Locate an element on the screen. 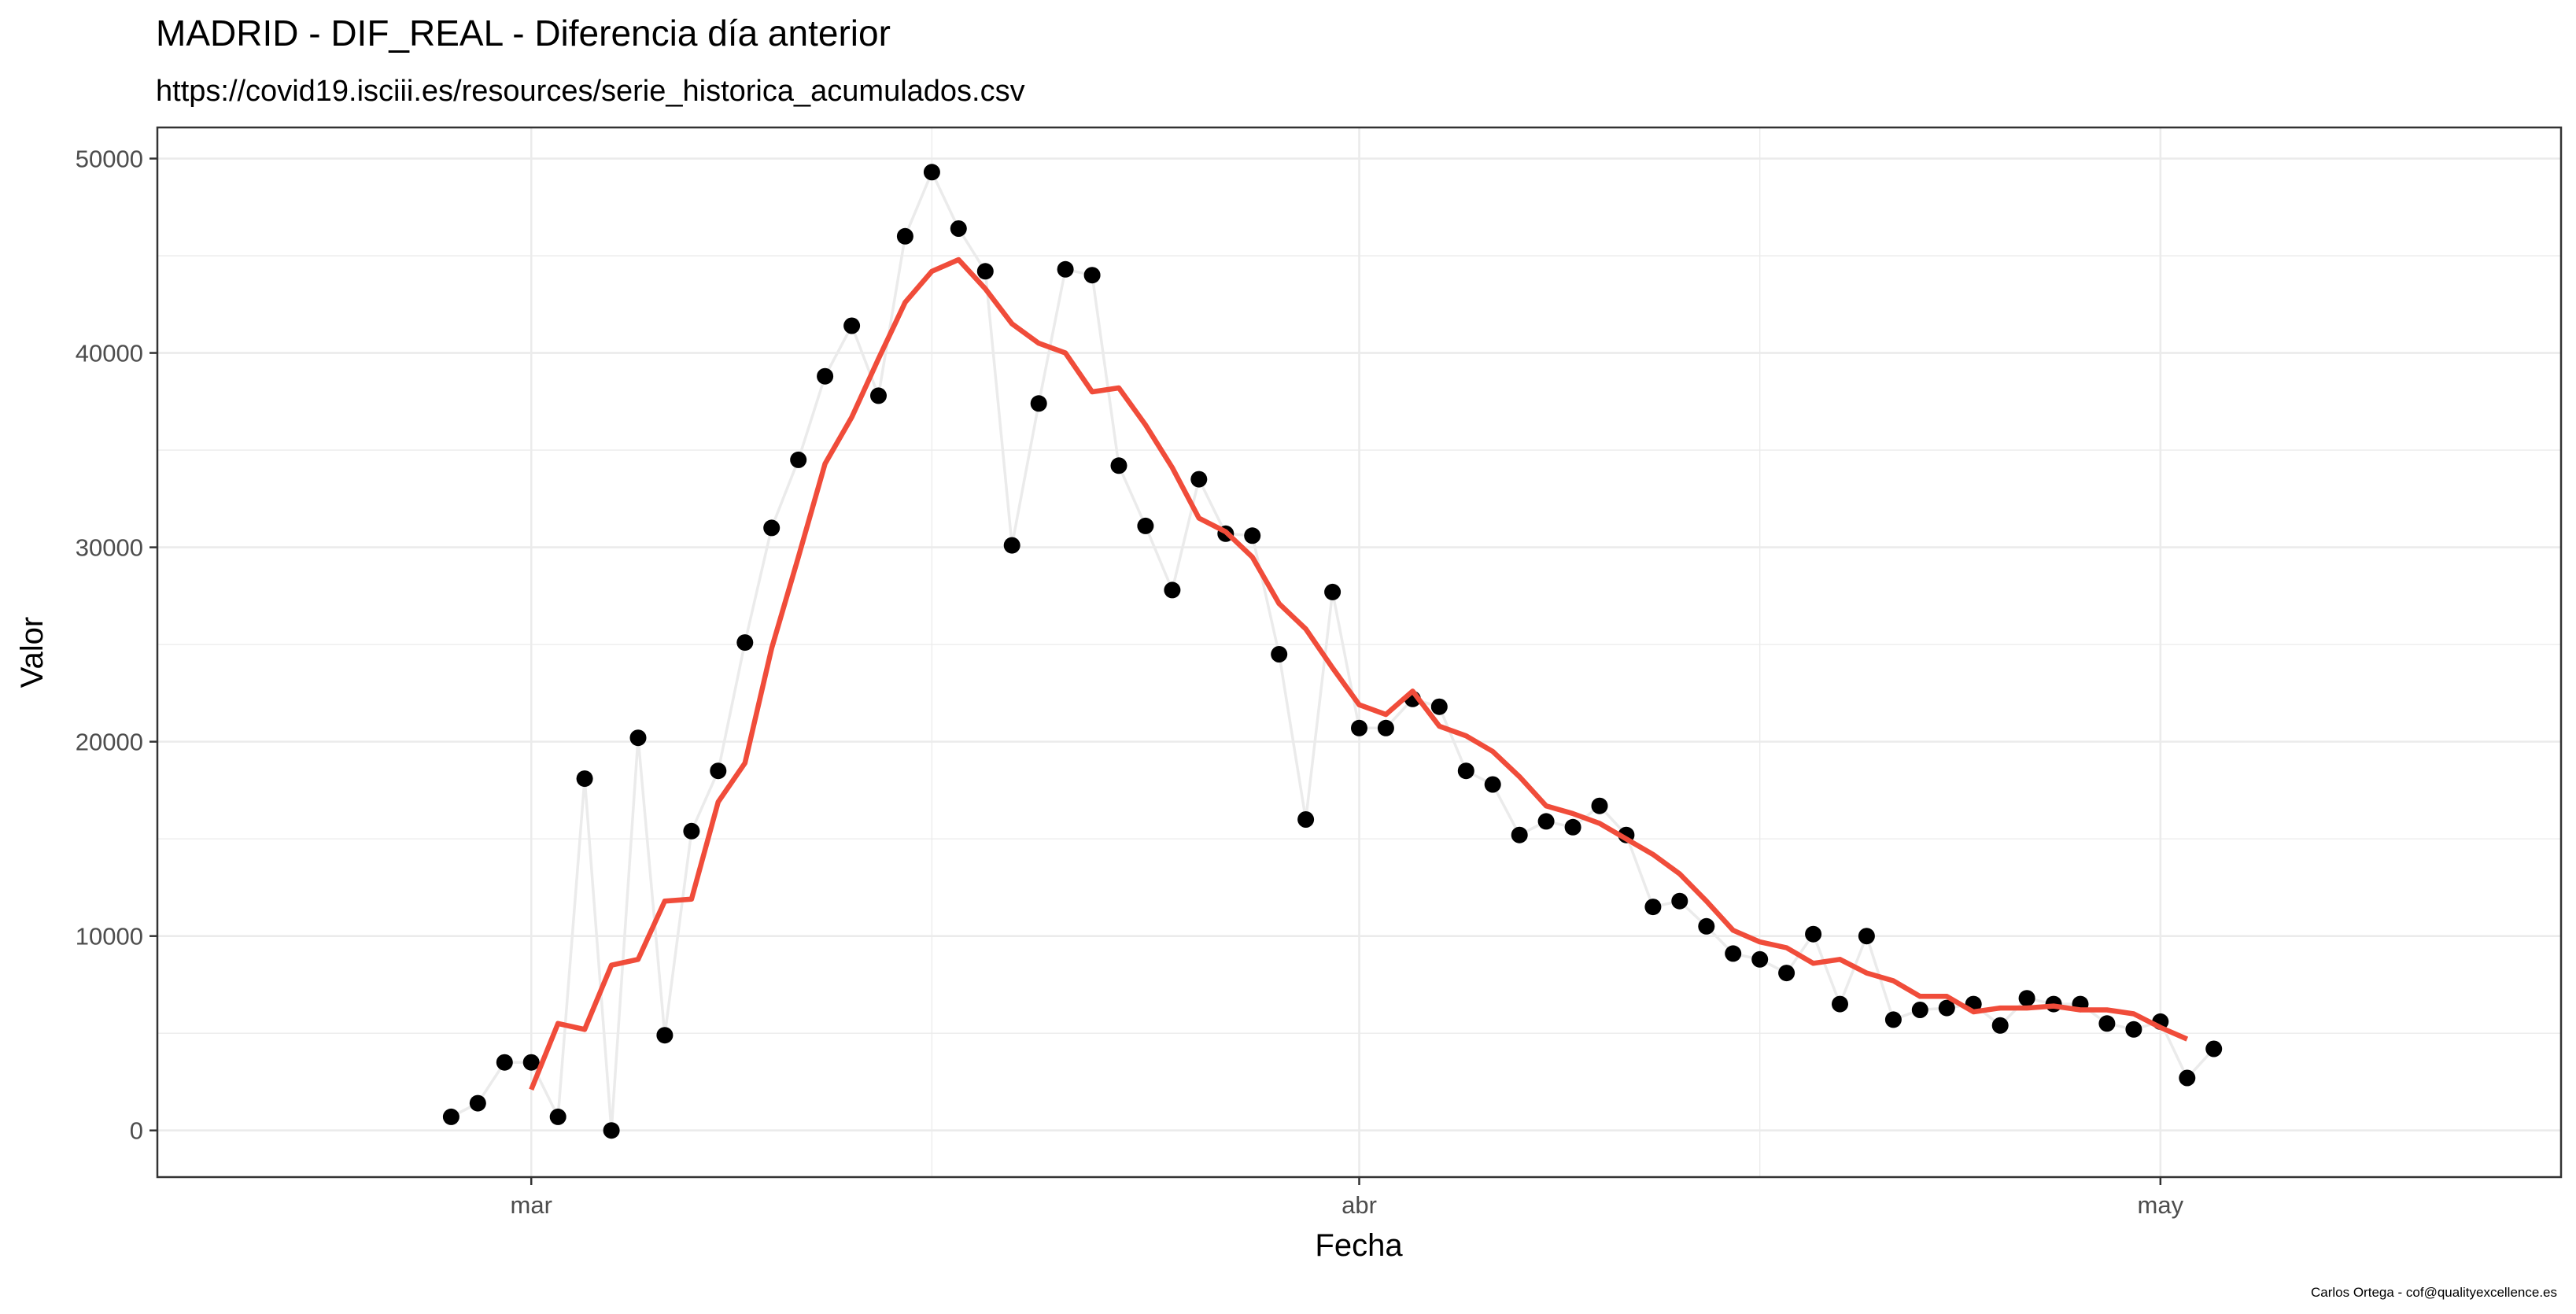 This screenshot has width=2576, height=1314. y-tick-label: 20000 is located at coordinates (109, 743).